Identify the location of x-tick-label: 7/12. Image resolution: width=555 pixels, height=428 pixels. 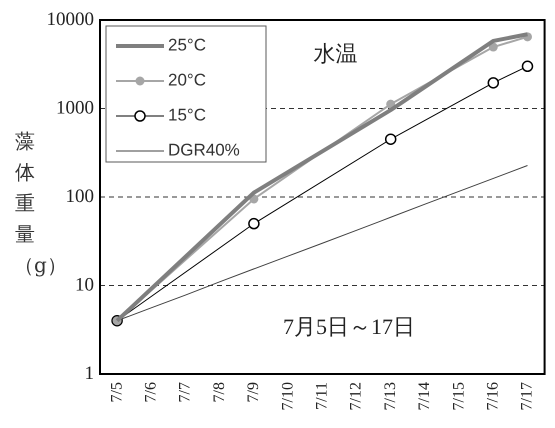
(356, 396).